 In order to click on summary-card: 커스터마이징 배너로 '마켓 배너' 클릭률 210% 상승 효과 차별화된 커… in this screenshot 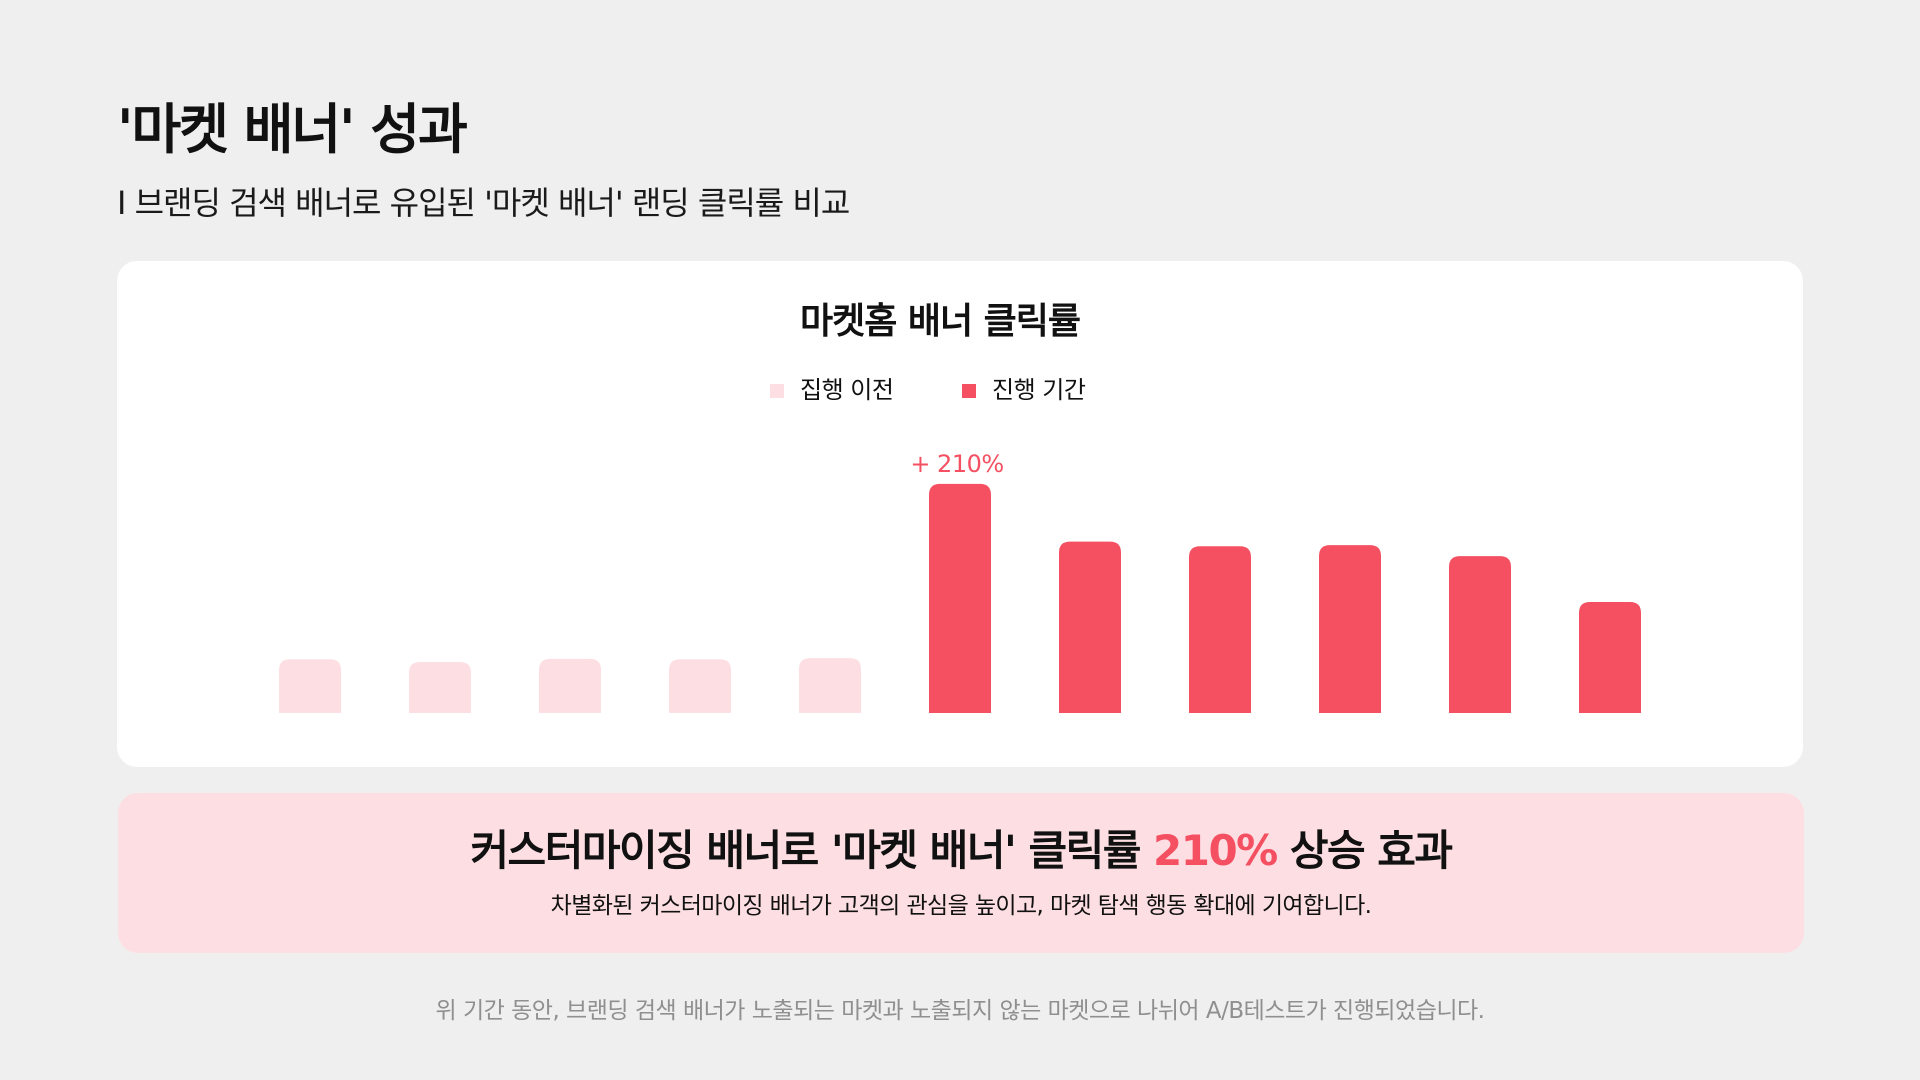, I will do `click(961, 873)`.